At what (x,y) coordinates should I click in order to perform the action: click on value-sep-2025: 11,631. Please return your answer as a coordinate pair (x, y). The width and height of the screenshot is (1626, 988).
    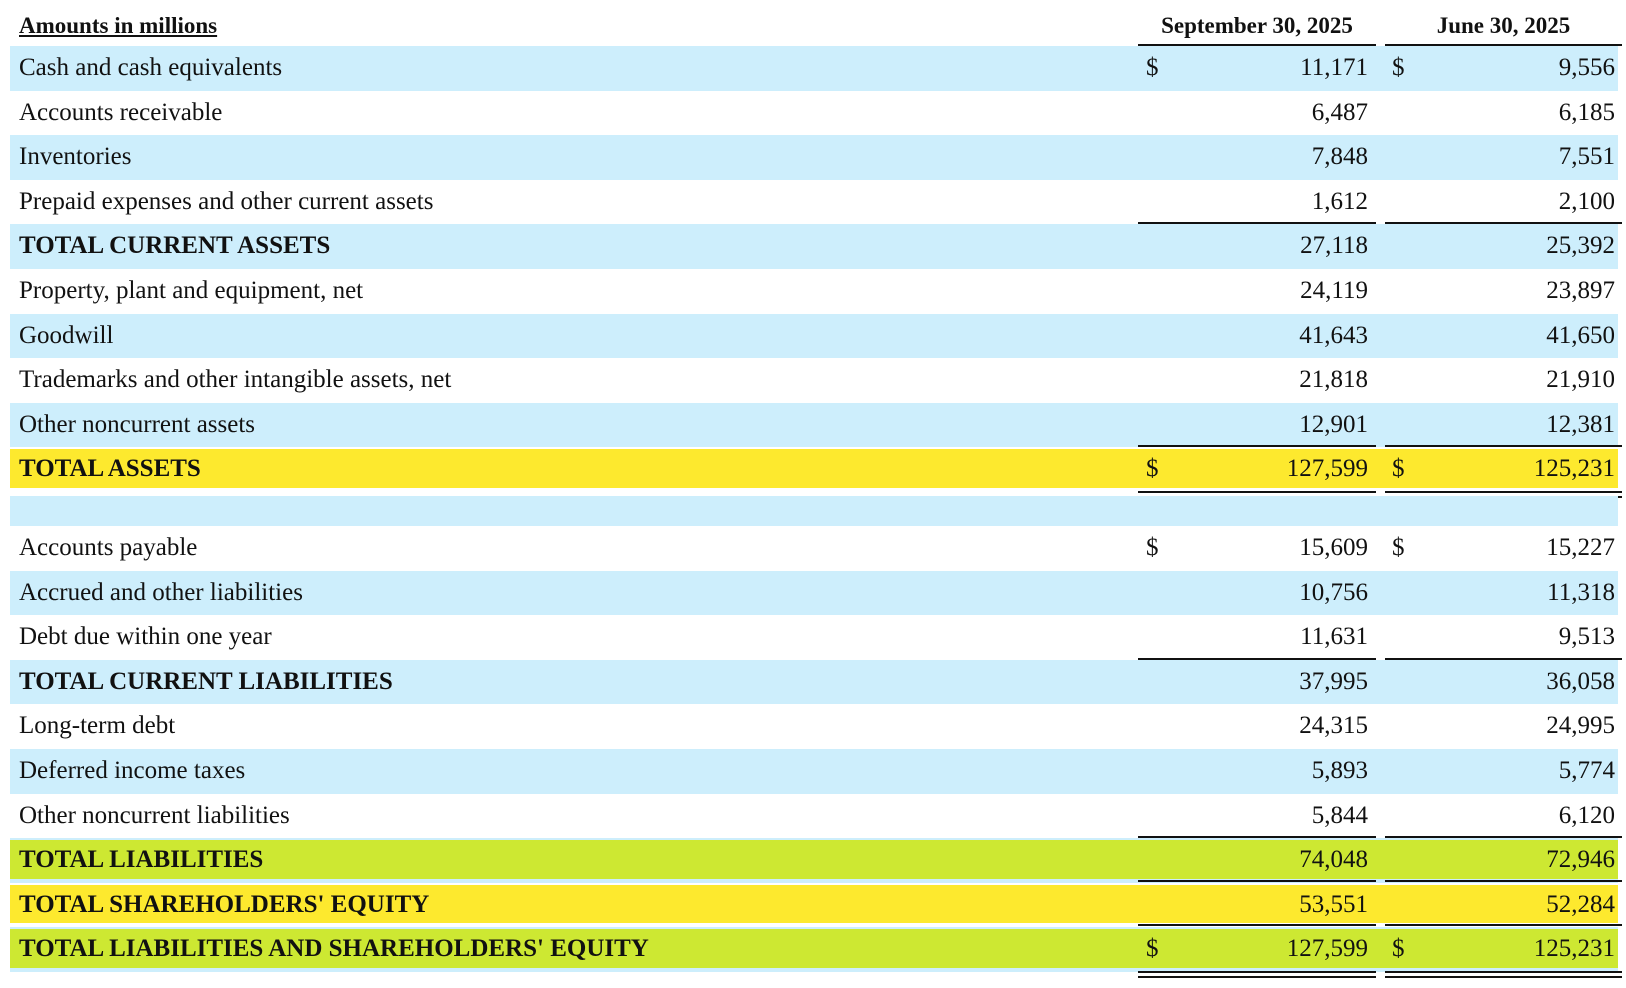
    Looking at the image, I should click on (1334, 637).